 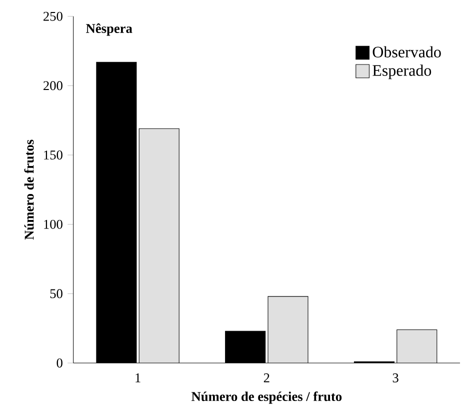 What do you see at coordinates (53, 16) in the screenshot?
I see `y-tick-label: 250` at bounding box center [53, 16].